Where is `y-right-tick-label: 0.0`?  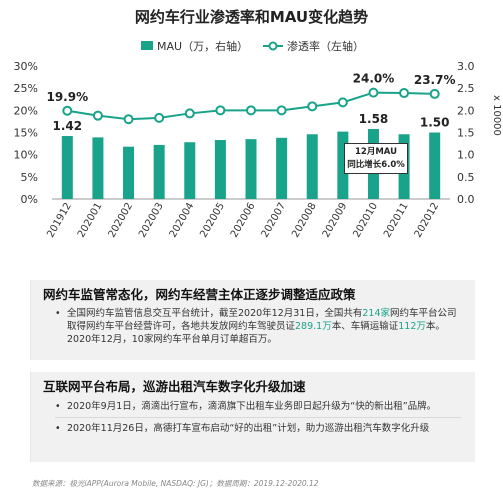 y-right-tick-label: 0.0 is located at coordinates (466, 199).